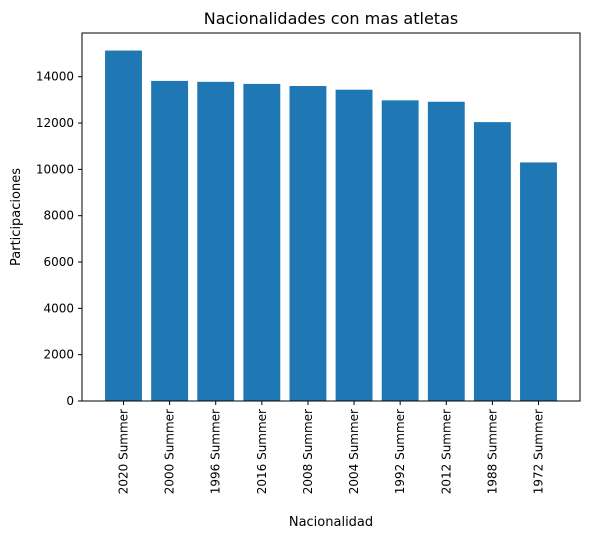  I want to click on y-tick-label: 10000, so click(55, 169).